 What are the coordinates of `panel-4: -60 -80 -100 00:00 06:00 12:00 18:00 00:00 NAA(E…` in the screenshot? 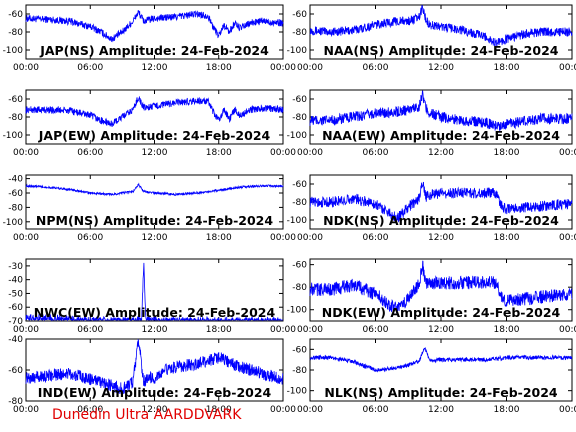 It's located at (431, 123).